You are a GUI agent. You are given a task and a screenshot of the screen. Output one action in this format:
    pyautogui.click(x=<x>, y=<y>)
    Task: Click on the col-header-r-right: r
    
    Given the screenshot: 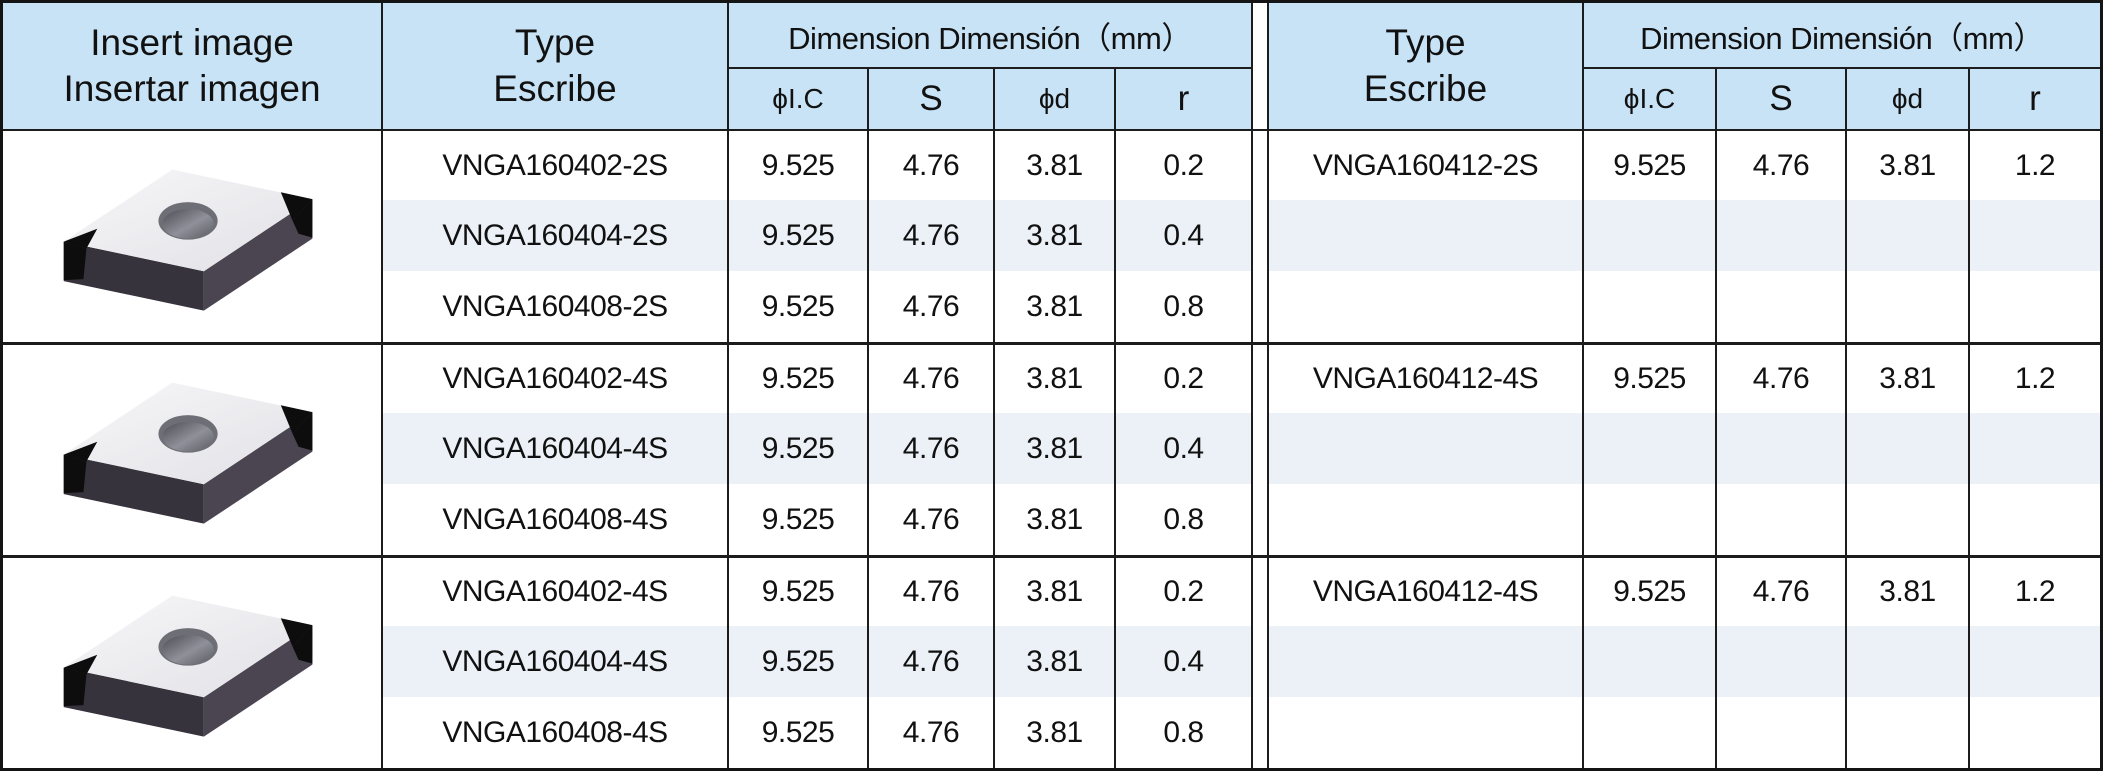 What is the action you would take?
    pyautogui.click(x=2034, y=98)
    